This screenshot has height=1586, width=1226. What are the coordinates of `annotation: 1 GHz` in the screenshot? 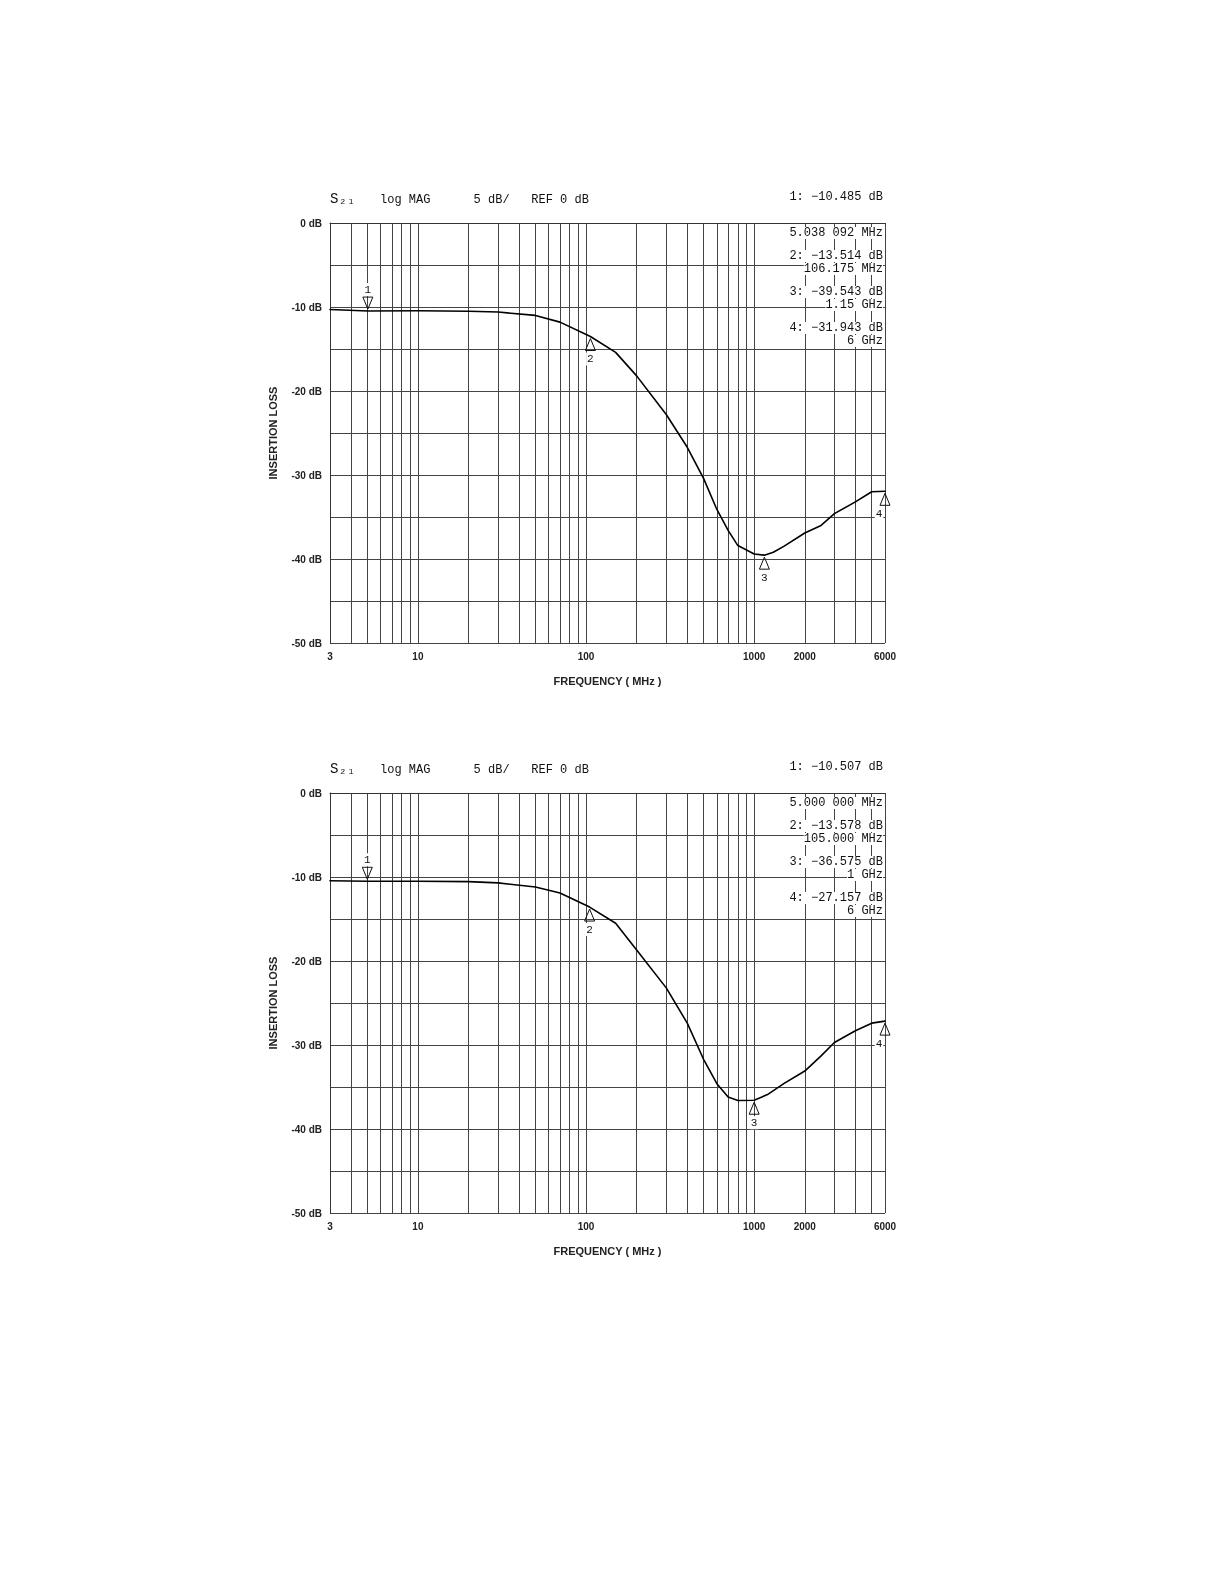 It's located at (865, 875).